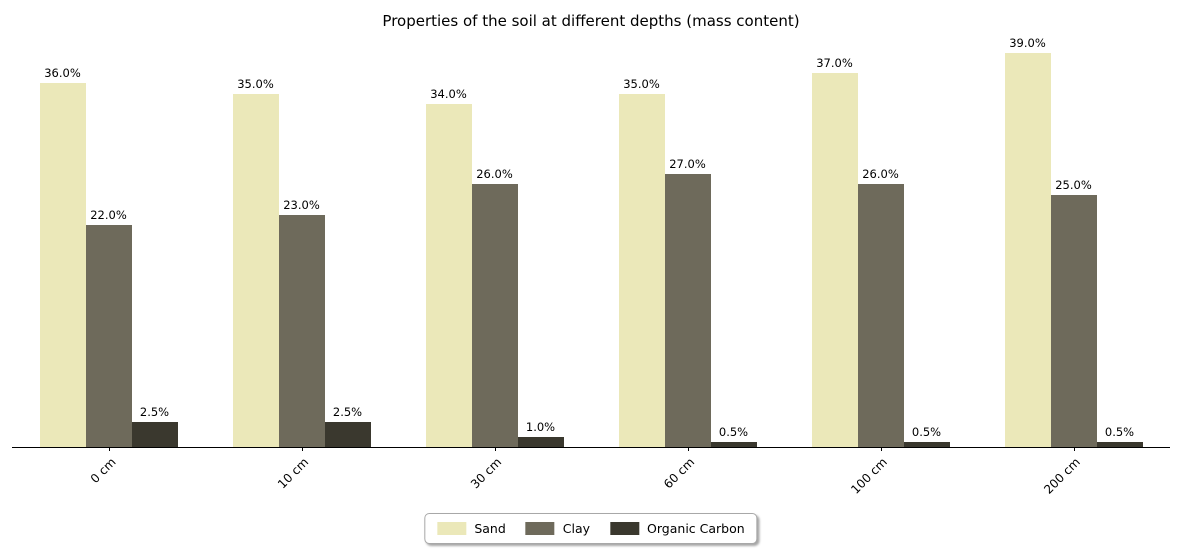 Image resolution: width=1182 pixels, height=553 pixels. I want to click on legend-swatch-organic-carbon, so click(625, 528).